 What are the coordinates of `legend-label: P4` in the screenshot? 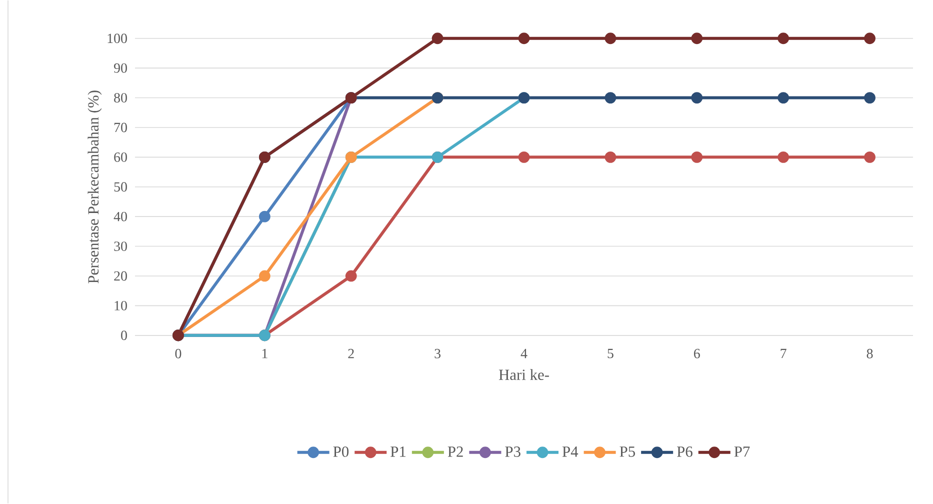 It's located at (570, 451).